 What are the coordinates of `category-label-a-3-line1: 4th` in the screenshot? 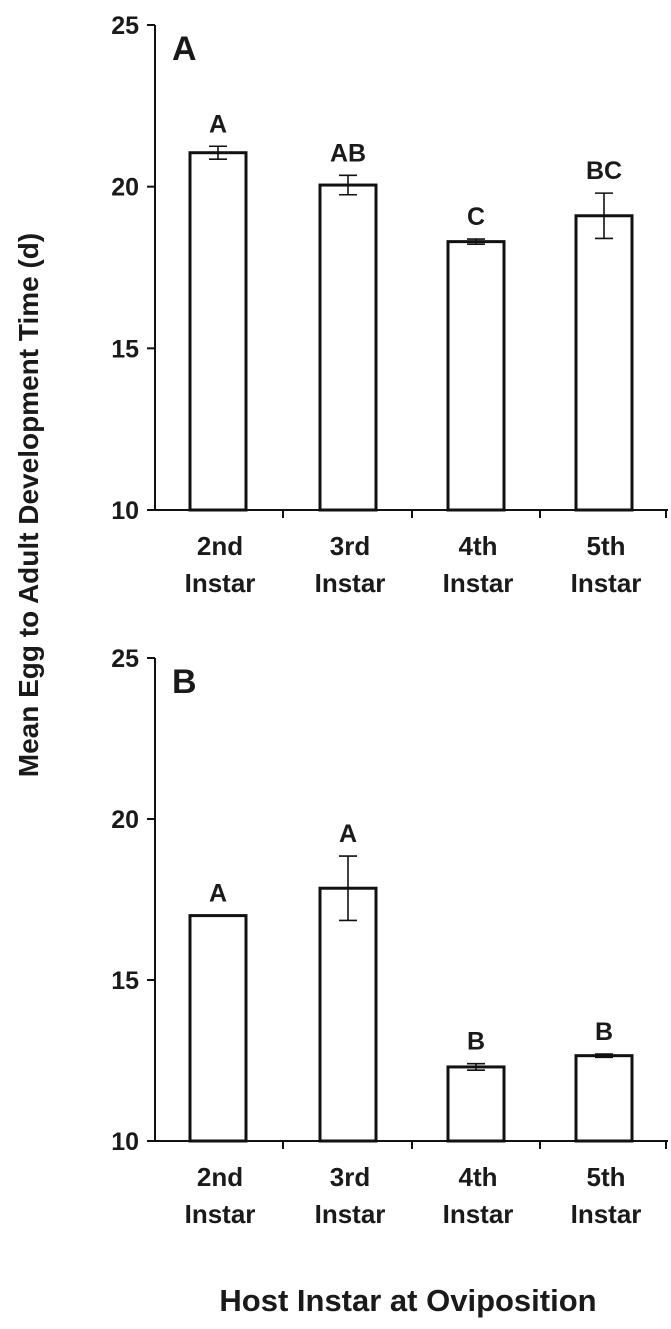 It's located at (478, 546).